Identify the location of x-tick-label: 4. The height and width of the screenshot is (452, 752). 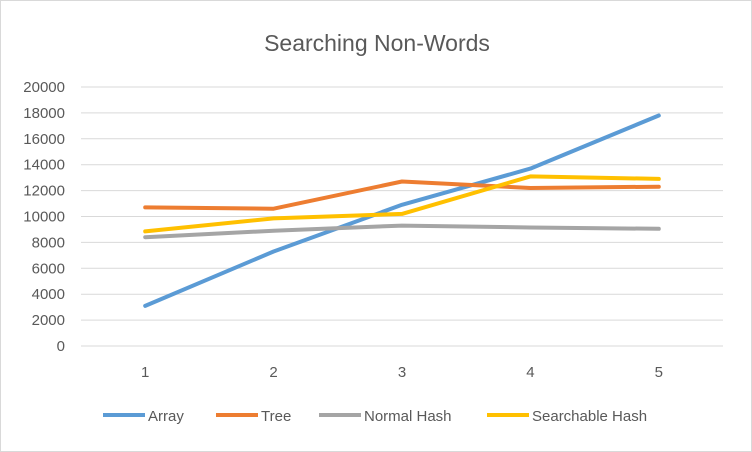
(530, 372).